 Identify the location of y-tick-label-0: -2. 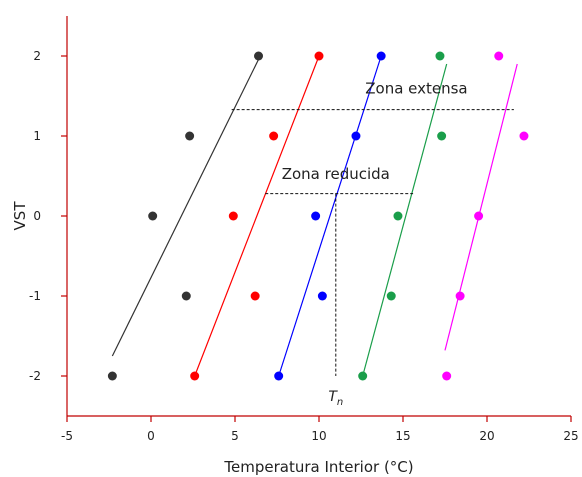
(35, 376).